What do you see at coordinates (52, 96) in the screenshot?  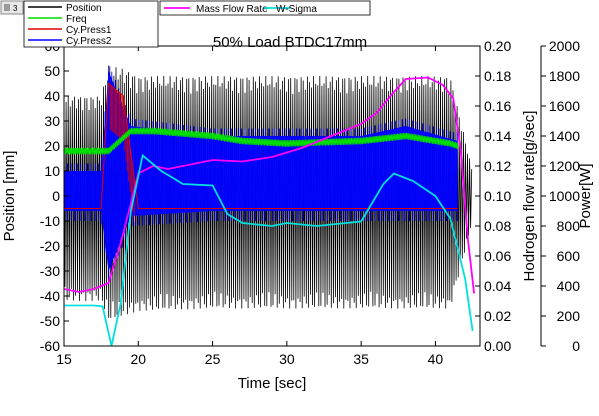 I see `y-left-tick-label: 40` at bounding box center [52, 96].